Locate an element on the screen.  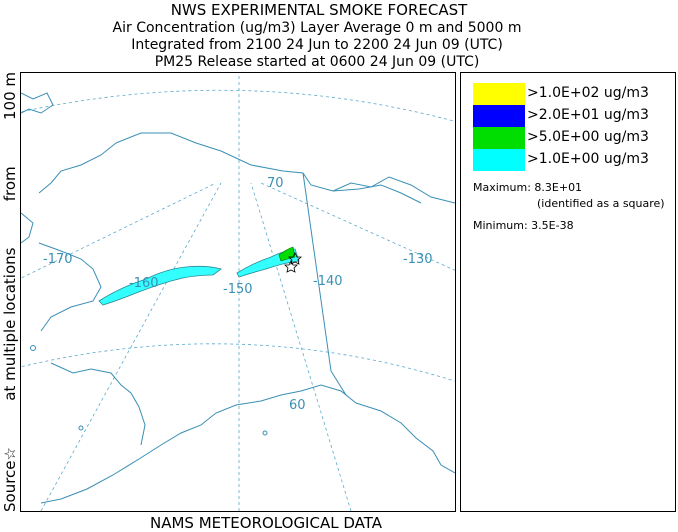
legend-item: >5.0E+00 ug/m3 is located at coordinates (573, 138).